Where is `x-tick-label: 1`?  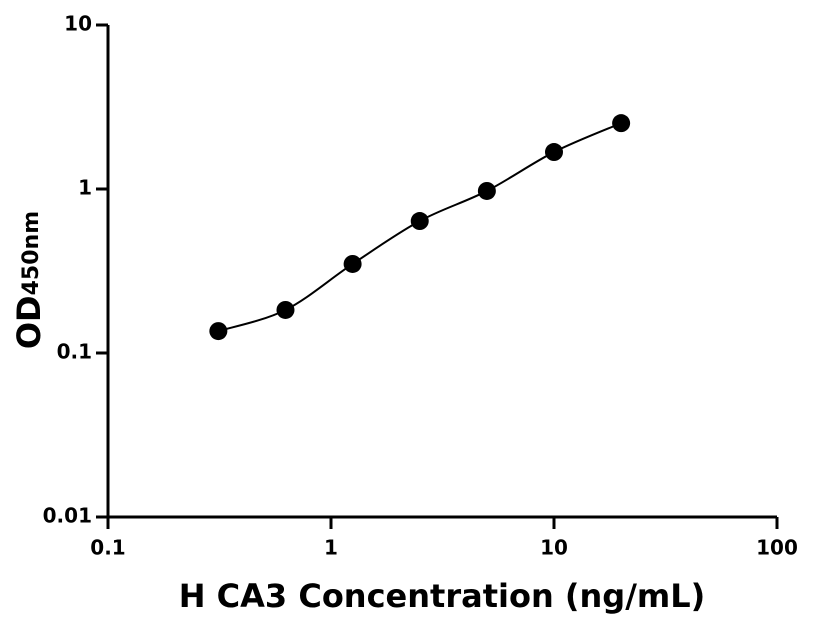 x-tick-label: 1 is located at coordinates (331, 548).